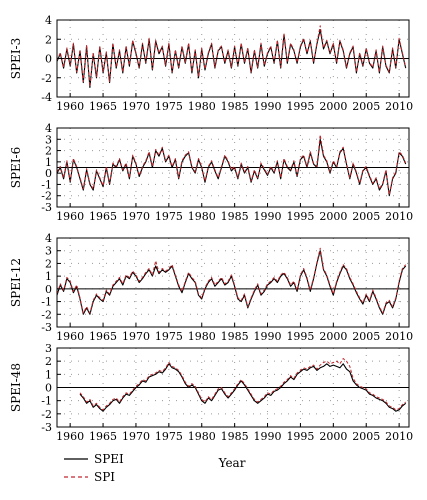 The height and width of the screenshot is (500, 427). I want to click on legend-label-spei: SPEI, so click(109, 459).